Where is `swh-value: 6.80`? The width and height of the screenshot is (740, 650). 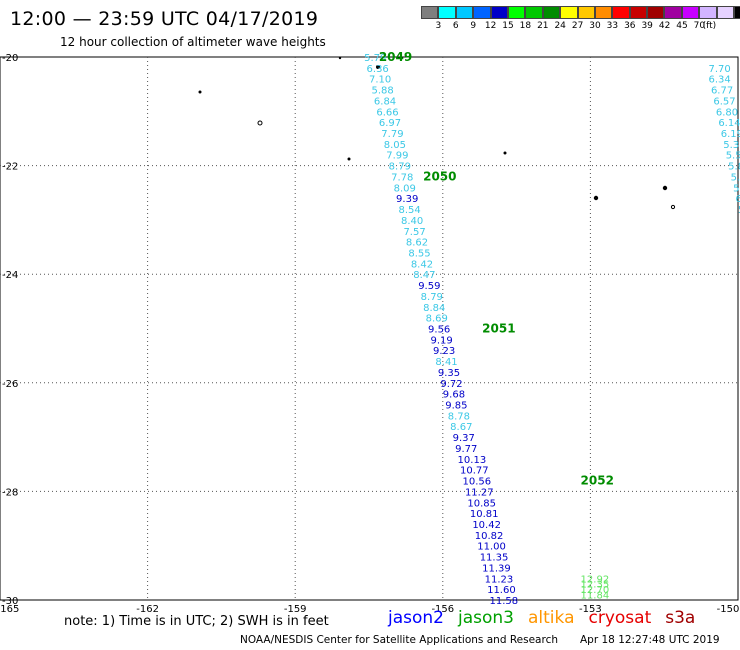 swh-value: 6.80 is located at coordinates (727, 112).